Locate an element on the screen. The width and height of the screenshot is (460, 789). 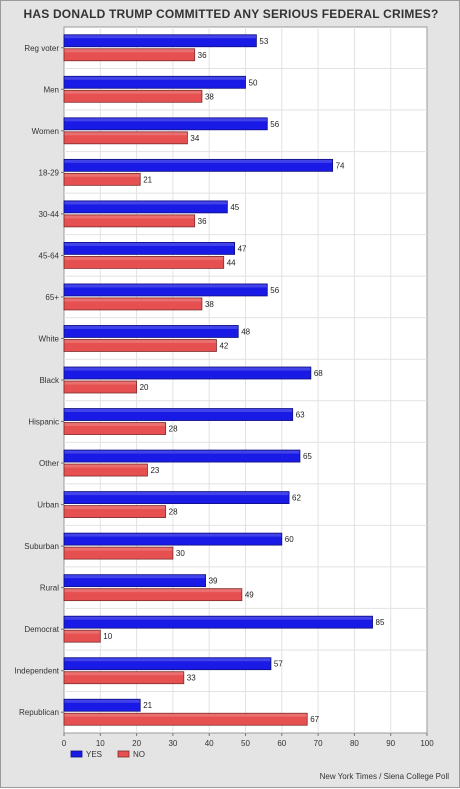
category-label: 18-29 is located at coordinates (49, 172).